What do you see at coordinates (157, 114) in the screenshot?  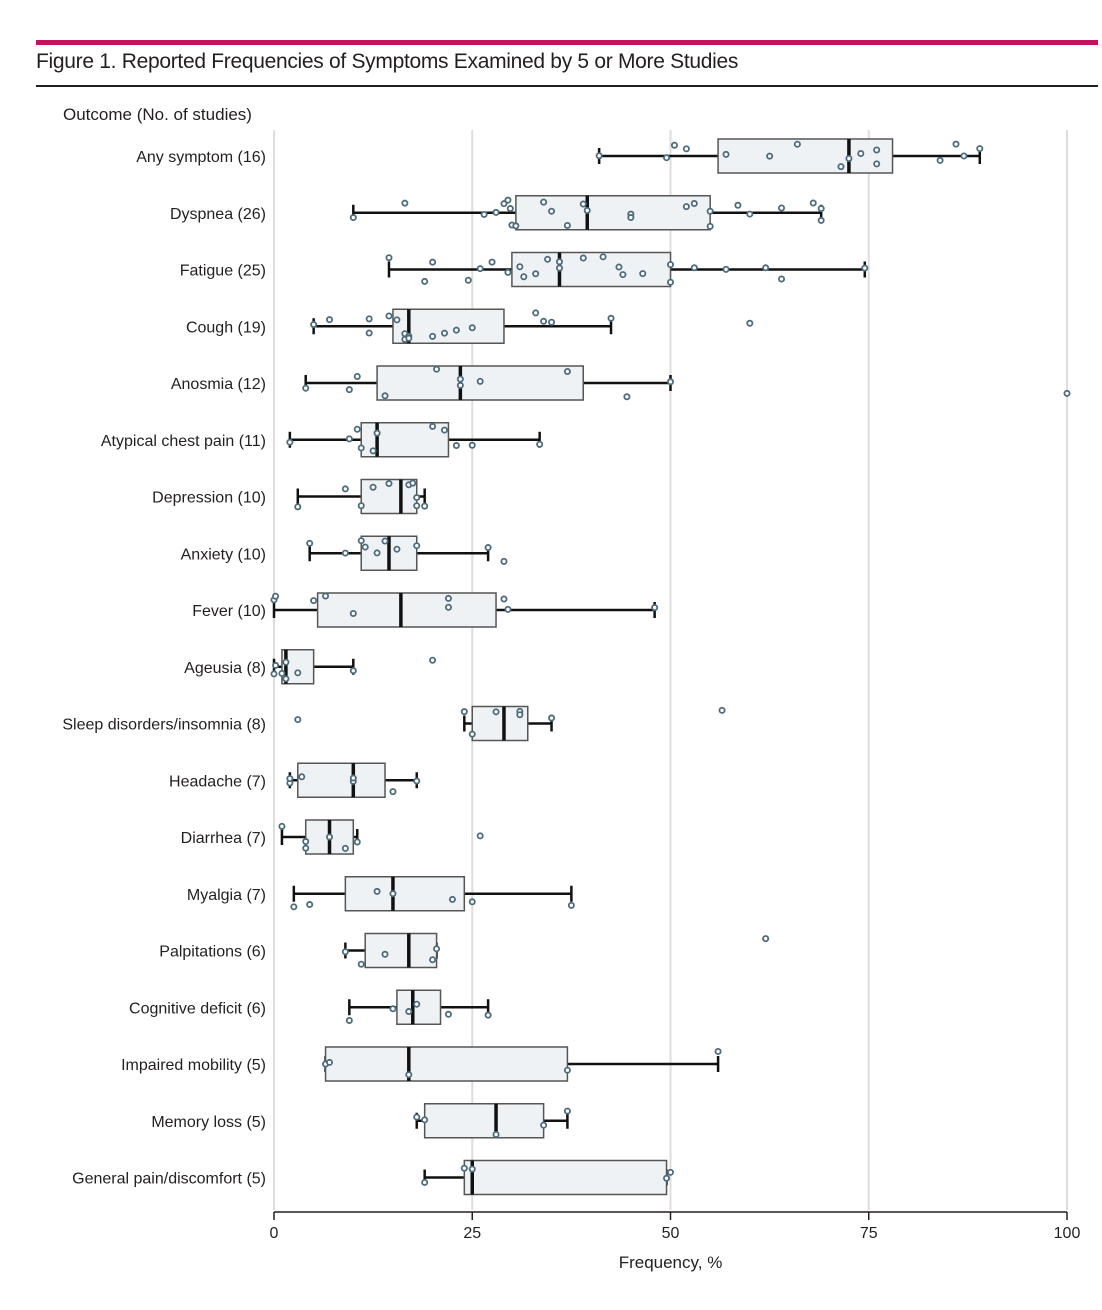 I see `y-axis-title: Outcome (No. of studies)` at bounding box center [157, 114].